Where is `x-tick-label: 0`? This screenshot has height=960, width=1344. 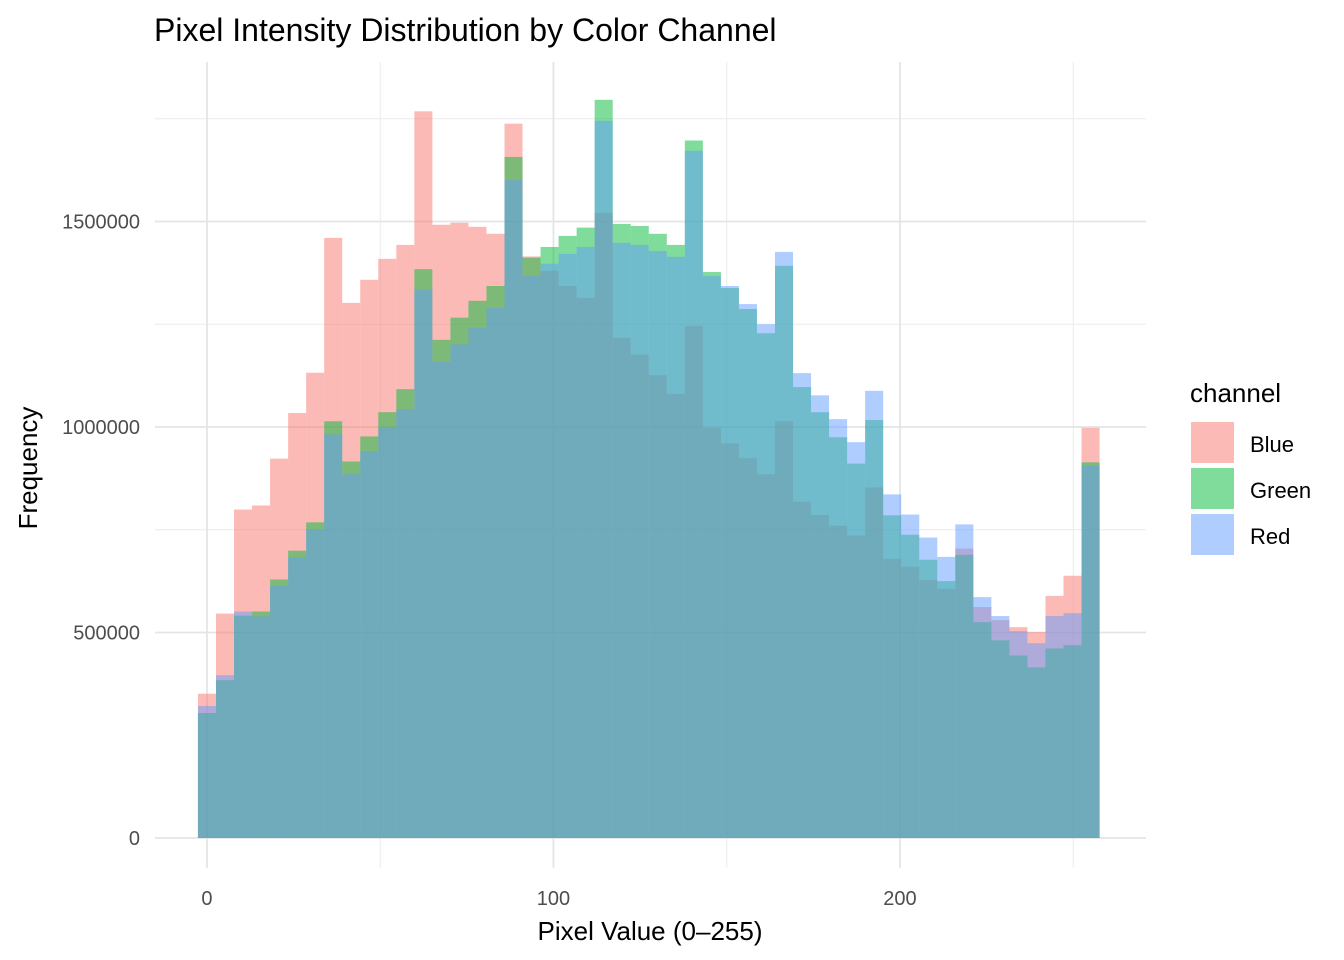
x-tick-label: 0 is located at coordinates (206, 899).